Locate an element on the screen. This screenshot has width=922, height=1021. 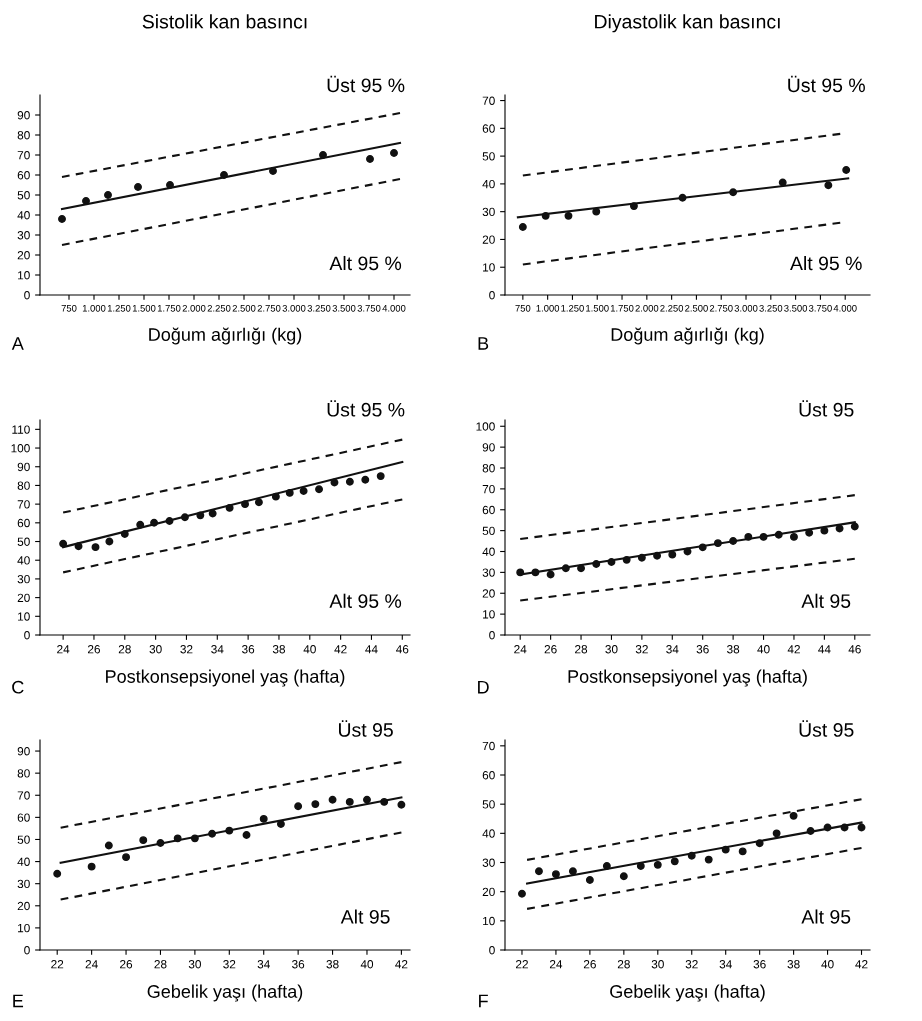
x-tick-label: 3.250 is located at coordinates (771, 308).